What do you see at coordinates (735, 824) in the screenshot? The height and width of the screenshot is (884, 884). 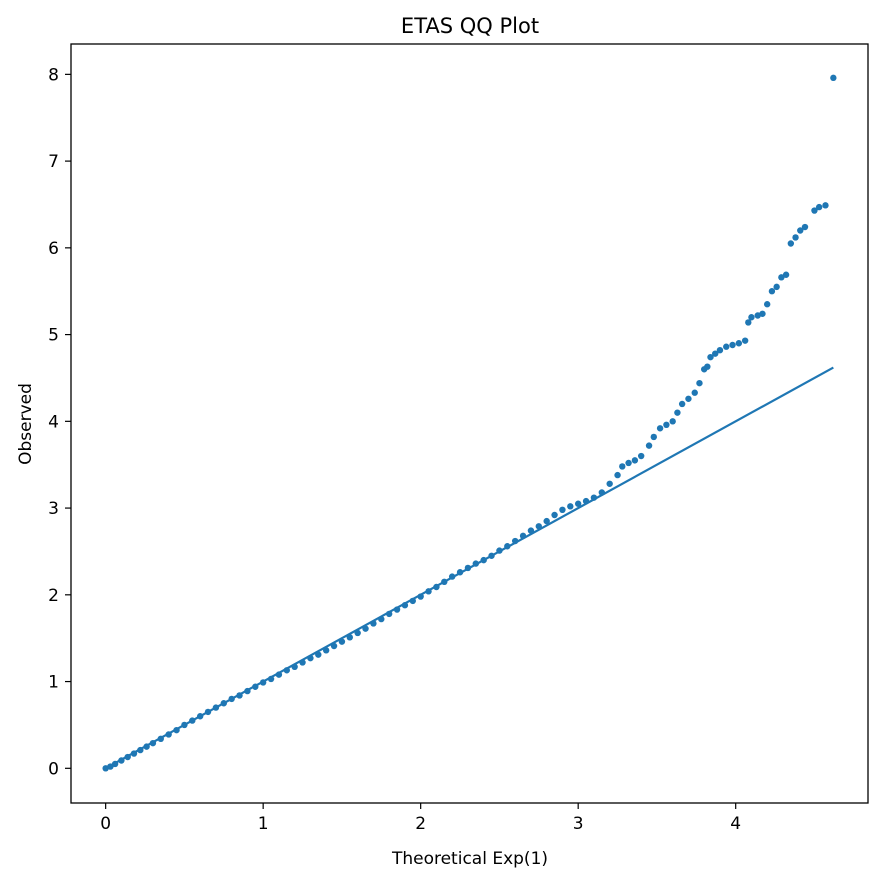 I see `x-tick-label: 4` at bounding box center [735, 824].